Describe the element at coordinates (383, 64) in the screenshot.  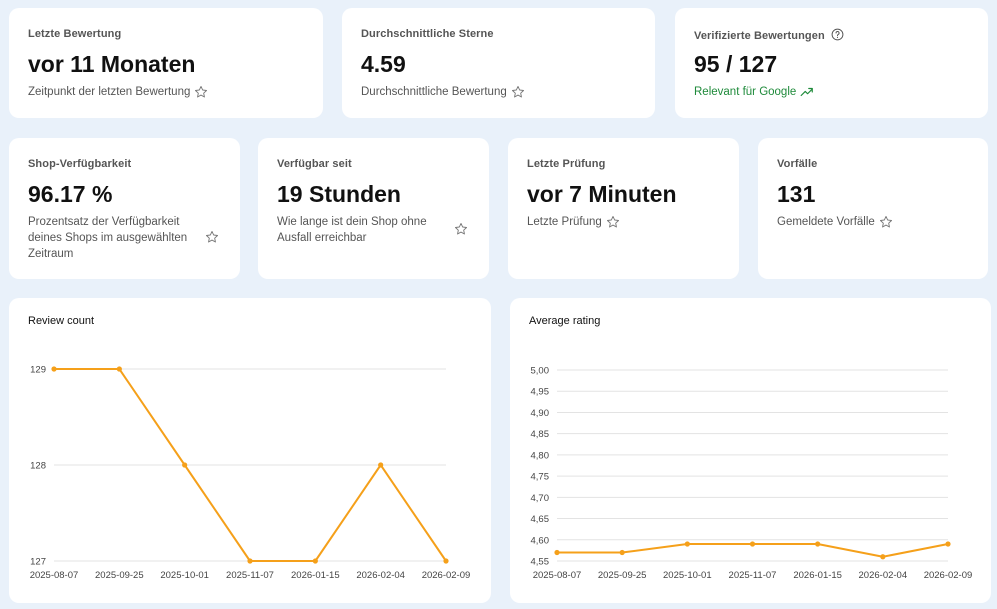
I see `stat-value: 4.59` at that location.